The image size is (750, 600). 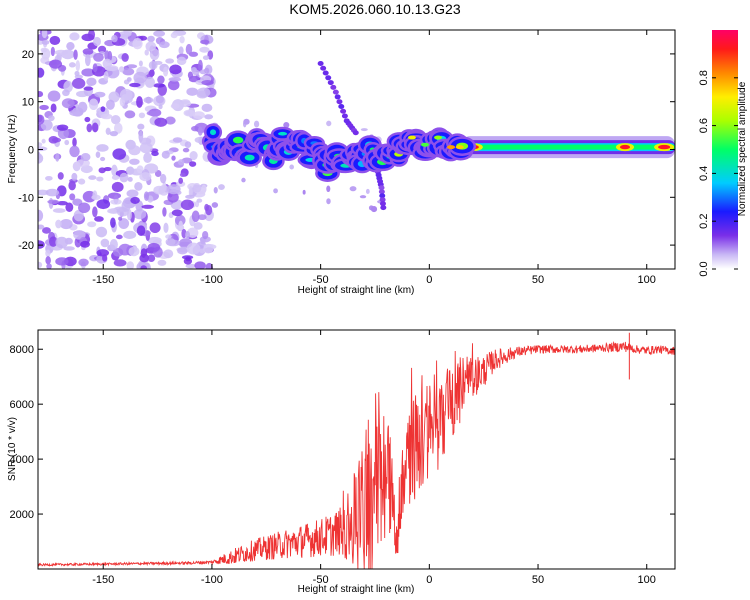 What do you see at coordinates (538, 280) in the screenshot?
I see `spectrogram-xtick-label: 50` at bounding box center [538, 280].